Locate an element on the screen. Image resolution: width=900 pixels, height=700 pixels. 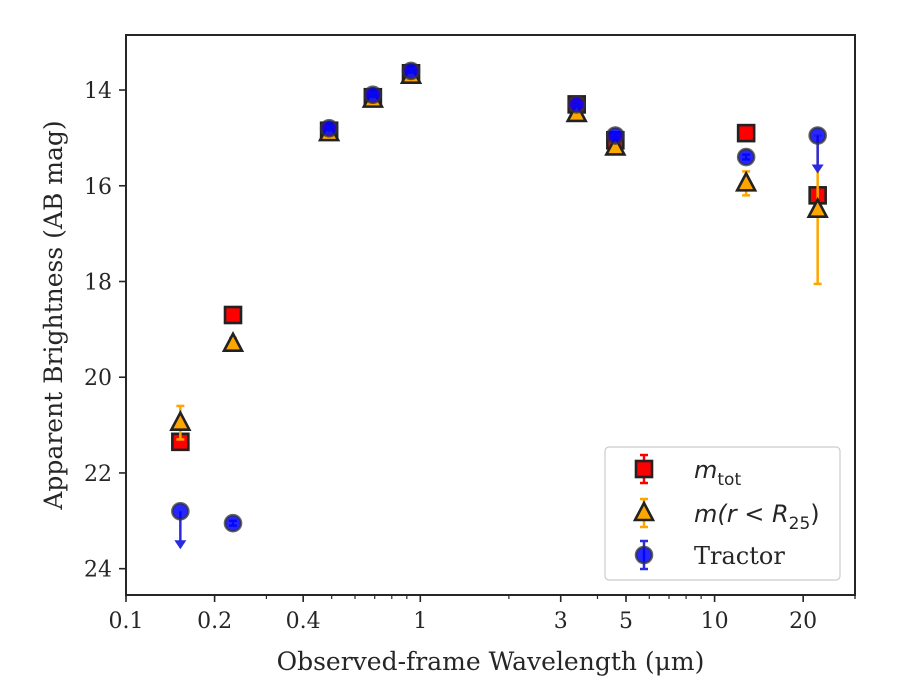
x-tick-label-6: 10 is located at coordinates (715, 621).